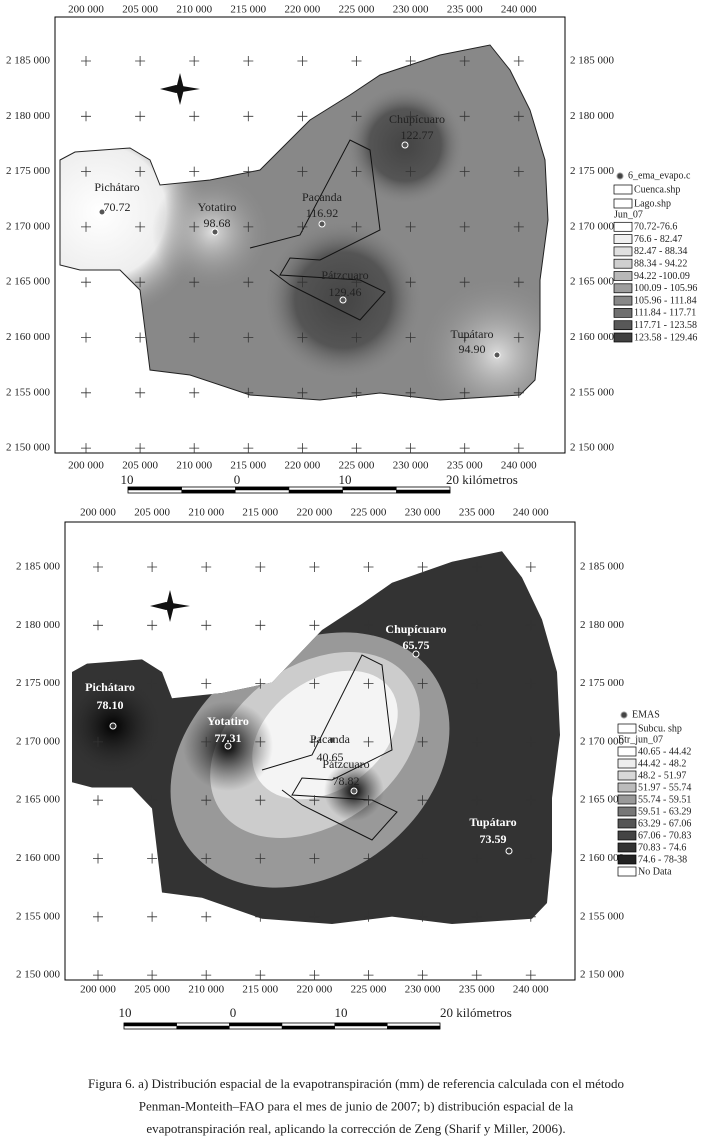  What do you see at coordinates (646, 714) in the screenshot?
I see `legend-label: EMAS` at bounding box center [646, 714].